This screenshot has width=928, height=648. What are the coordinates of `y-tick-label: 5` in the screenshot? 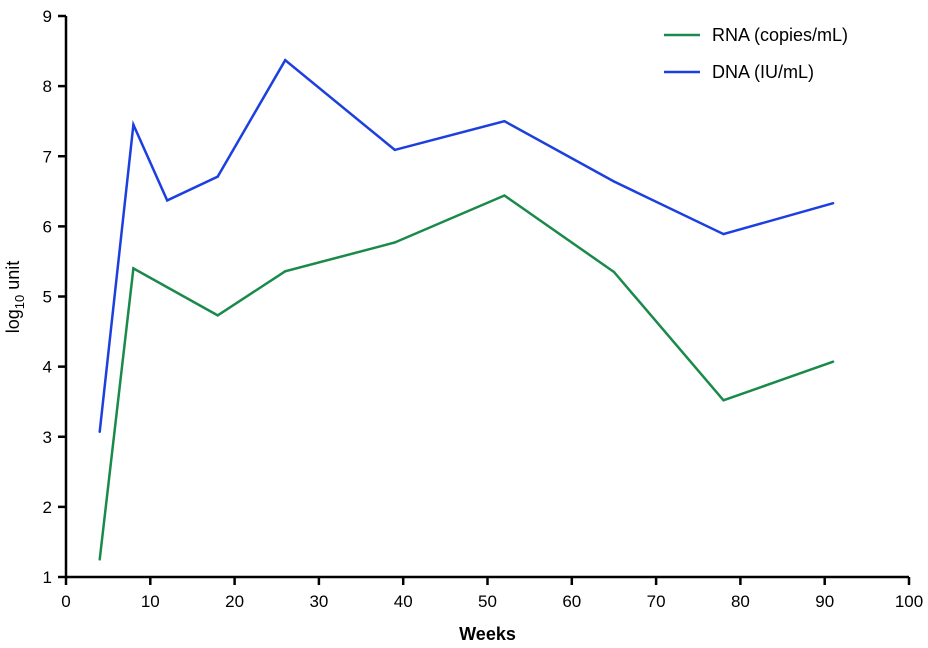 It's located at (47, 297).